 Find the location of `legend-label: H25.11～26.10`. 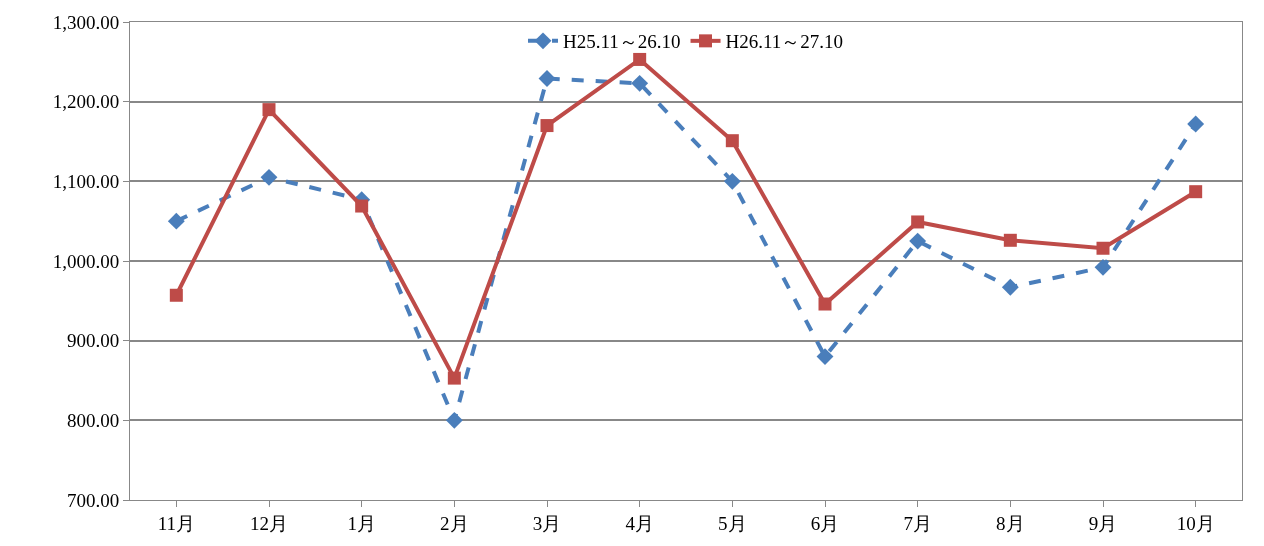

legend-label: H25.11～26.10 is located at coordinates (622, 42).